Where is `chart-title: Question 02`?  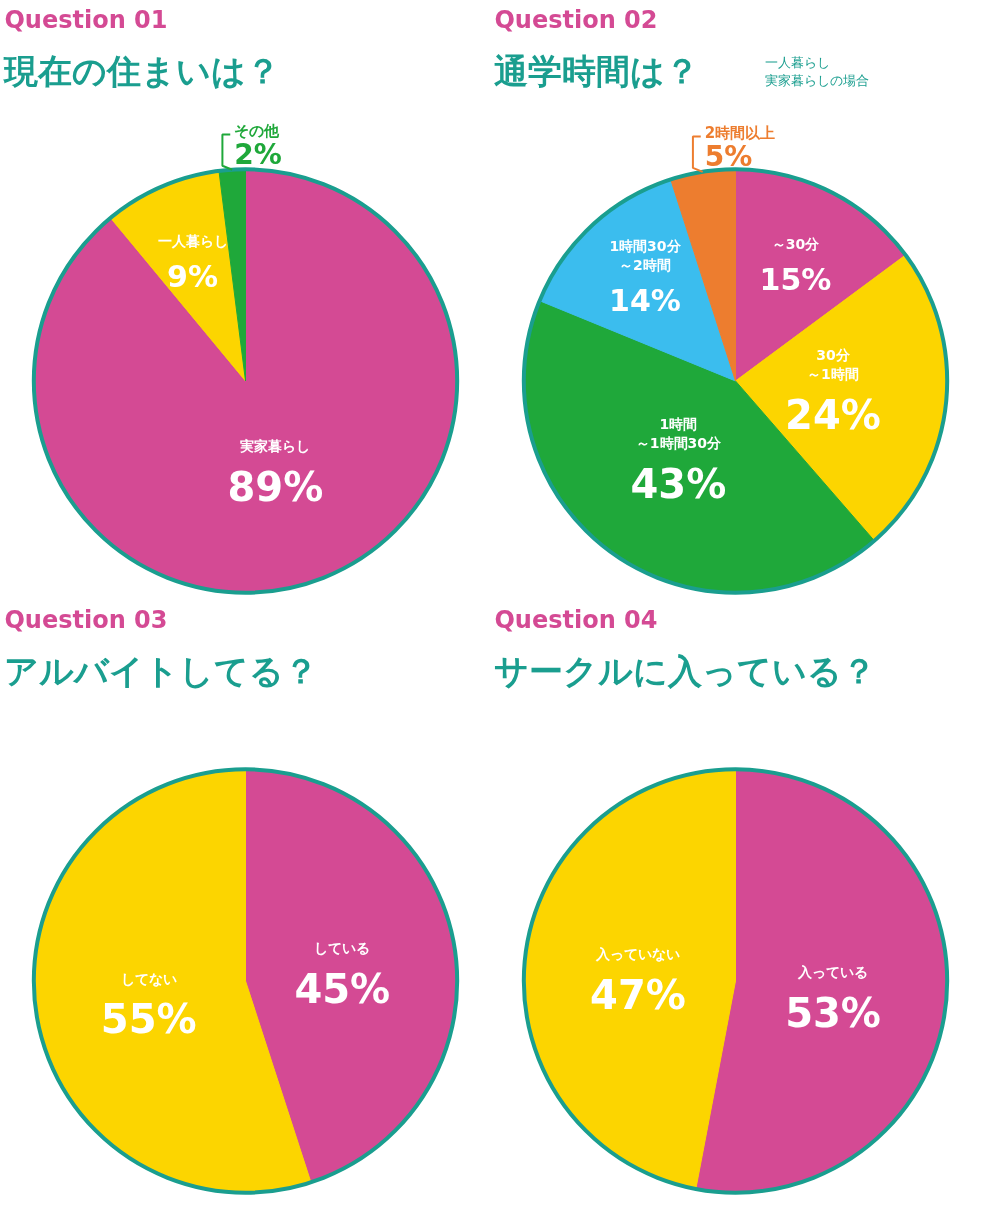
chart-title: Question 02 is located at coordinates (576, 20).